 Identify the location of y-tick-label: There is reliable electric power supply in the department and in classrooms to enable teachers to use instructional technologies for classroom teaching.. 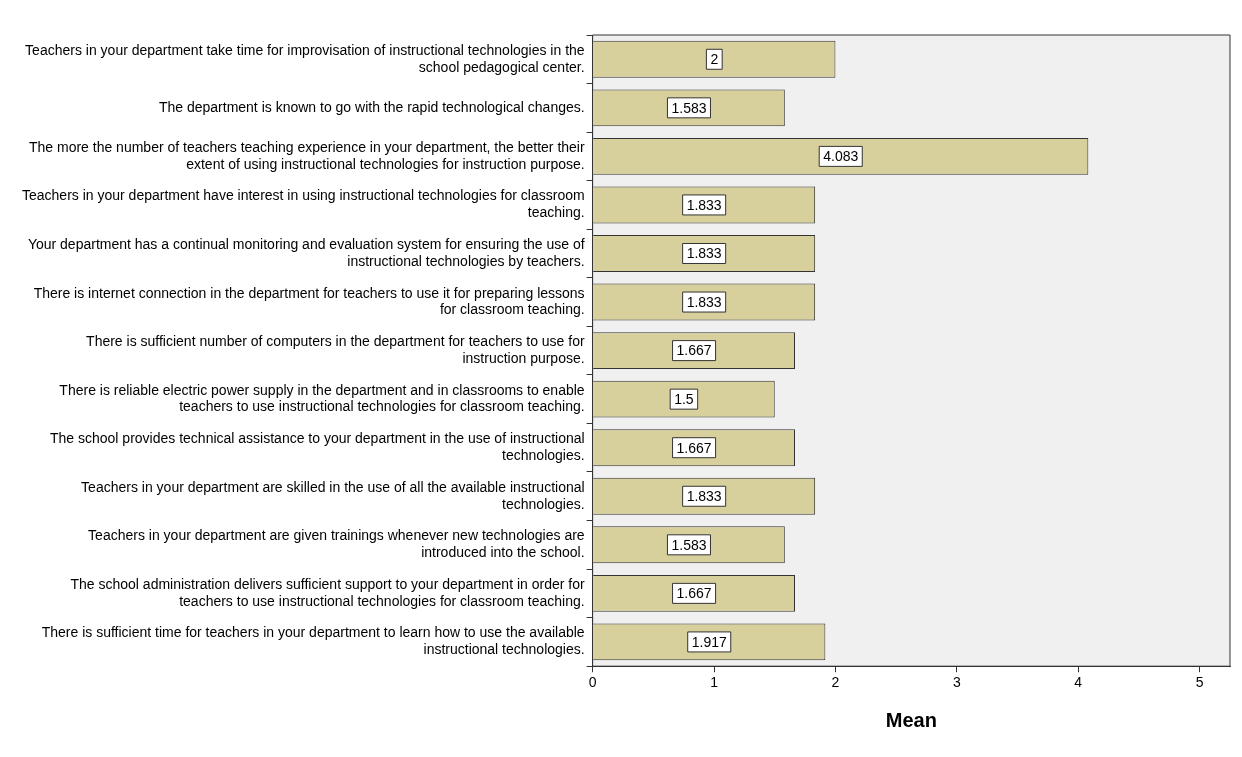
(322, 398).